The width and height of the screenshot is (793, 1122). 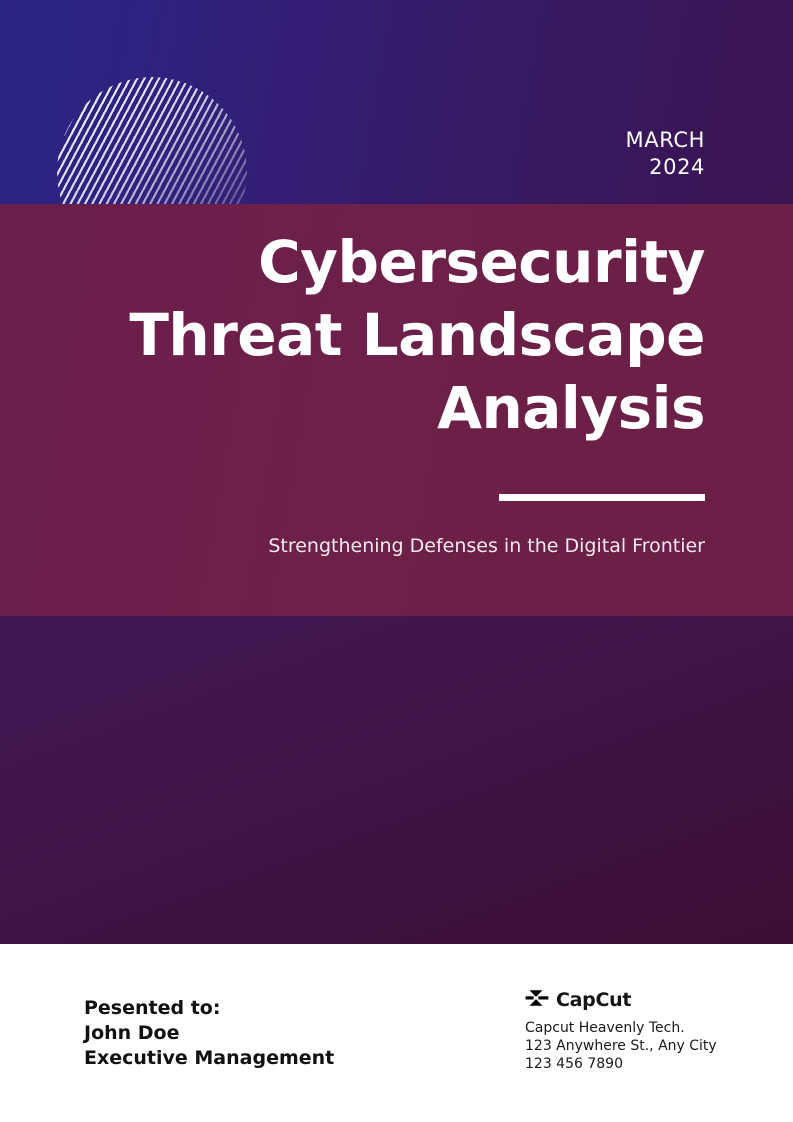 I want to click on title-line-1: Cybersecurity, so click(x=481, y=262).